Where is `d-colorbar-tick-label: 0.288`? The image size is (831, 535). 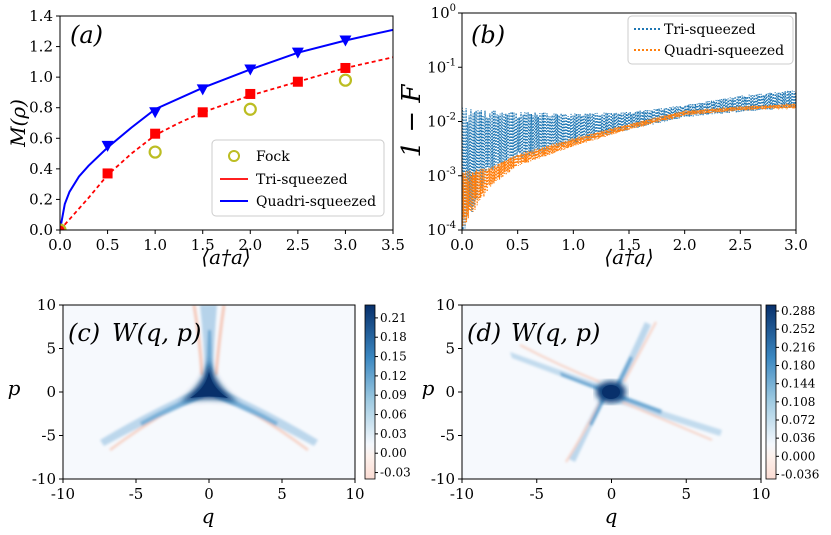
d-colorbar-tick-label: 0.288 is located at coordinates (798, 311).